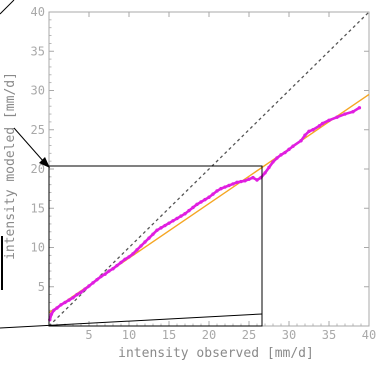 Image resolution: width=378 pixels, height=367 pixels. Describe the element at coordinates (41, 287) in the screenshot. I see `y-tick-label: 5` at that location.